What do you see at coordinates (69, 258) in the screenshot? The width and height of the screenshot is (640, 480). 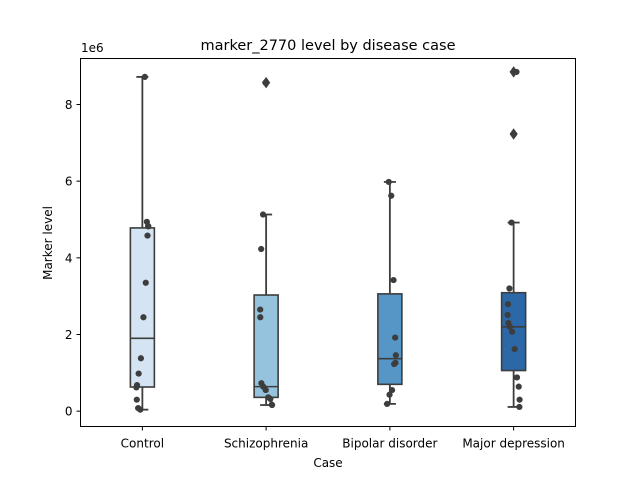 I see `y-tick-label: 4` at bounding box center [69, 258].